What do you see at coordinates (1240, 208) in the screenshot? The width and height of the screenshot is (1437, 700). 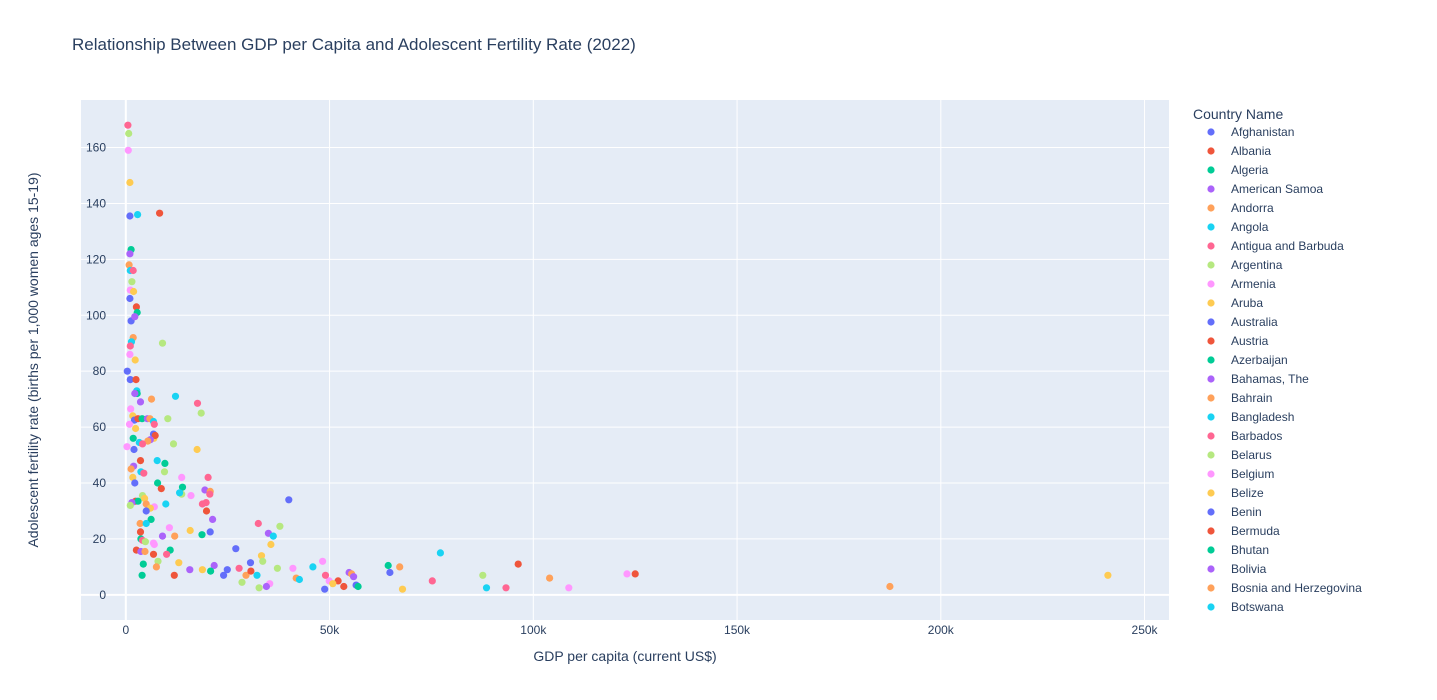 I see `legend-item: Andorra` at bounding box center [1240, 208].